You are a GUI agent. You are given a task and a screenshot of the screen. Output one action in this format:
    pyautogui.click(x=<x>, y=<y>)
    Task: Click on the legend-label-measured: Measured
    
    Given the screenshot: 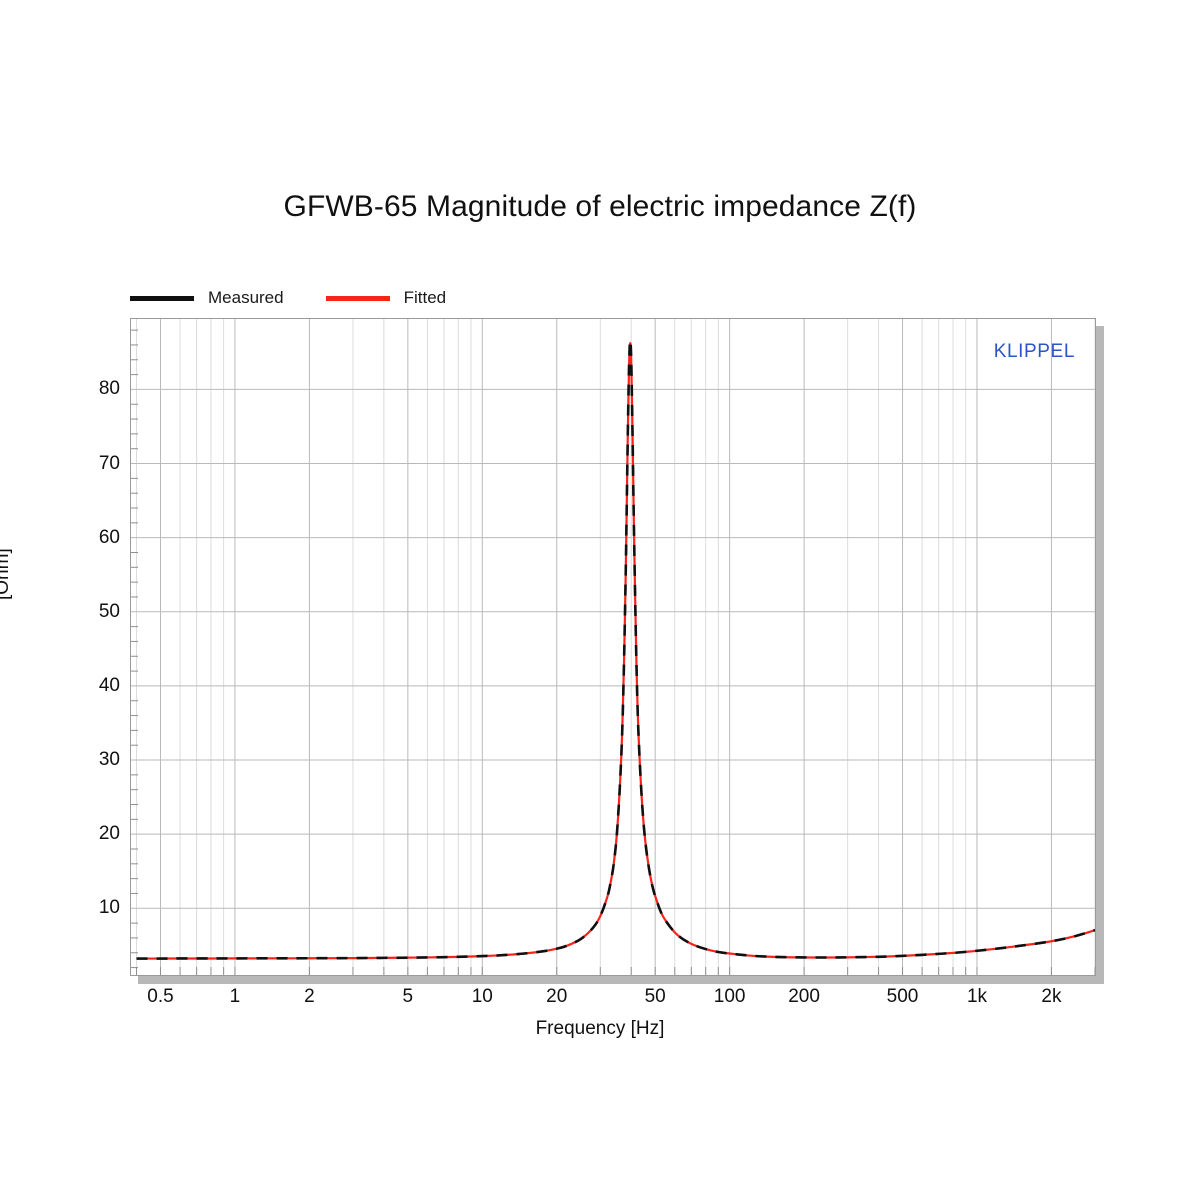 What is the action you would take?
    pyautogui.click(x=246, y=297)
    